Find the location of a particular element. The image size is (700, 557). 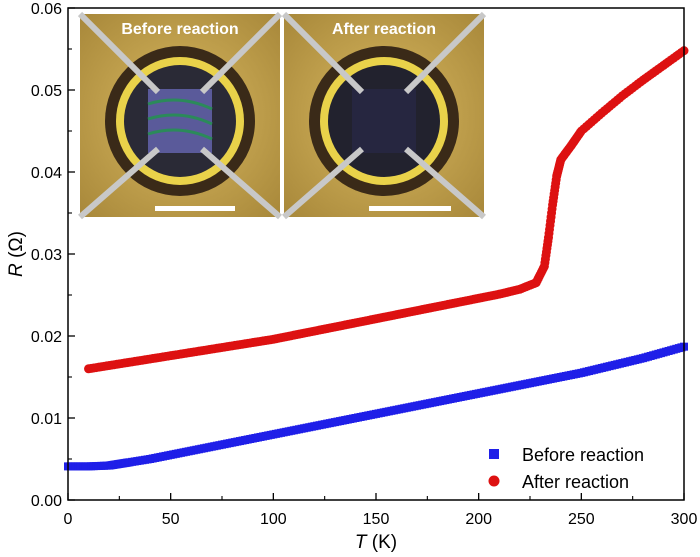

x-tick-label: 50 is located at coordinates (171, 519).